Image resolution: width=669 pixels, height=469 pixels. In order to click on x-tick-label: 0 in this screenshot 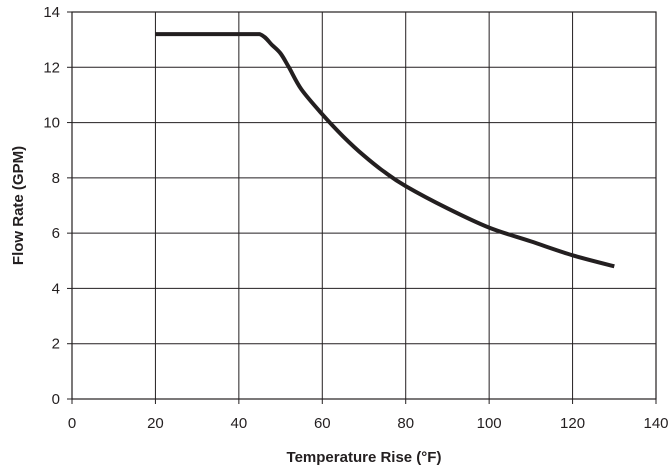, I will do `click(72, 423)`.